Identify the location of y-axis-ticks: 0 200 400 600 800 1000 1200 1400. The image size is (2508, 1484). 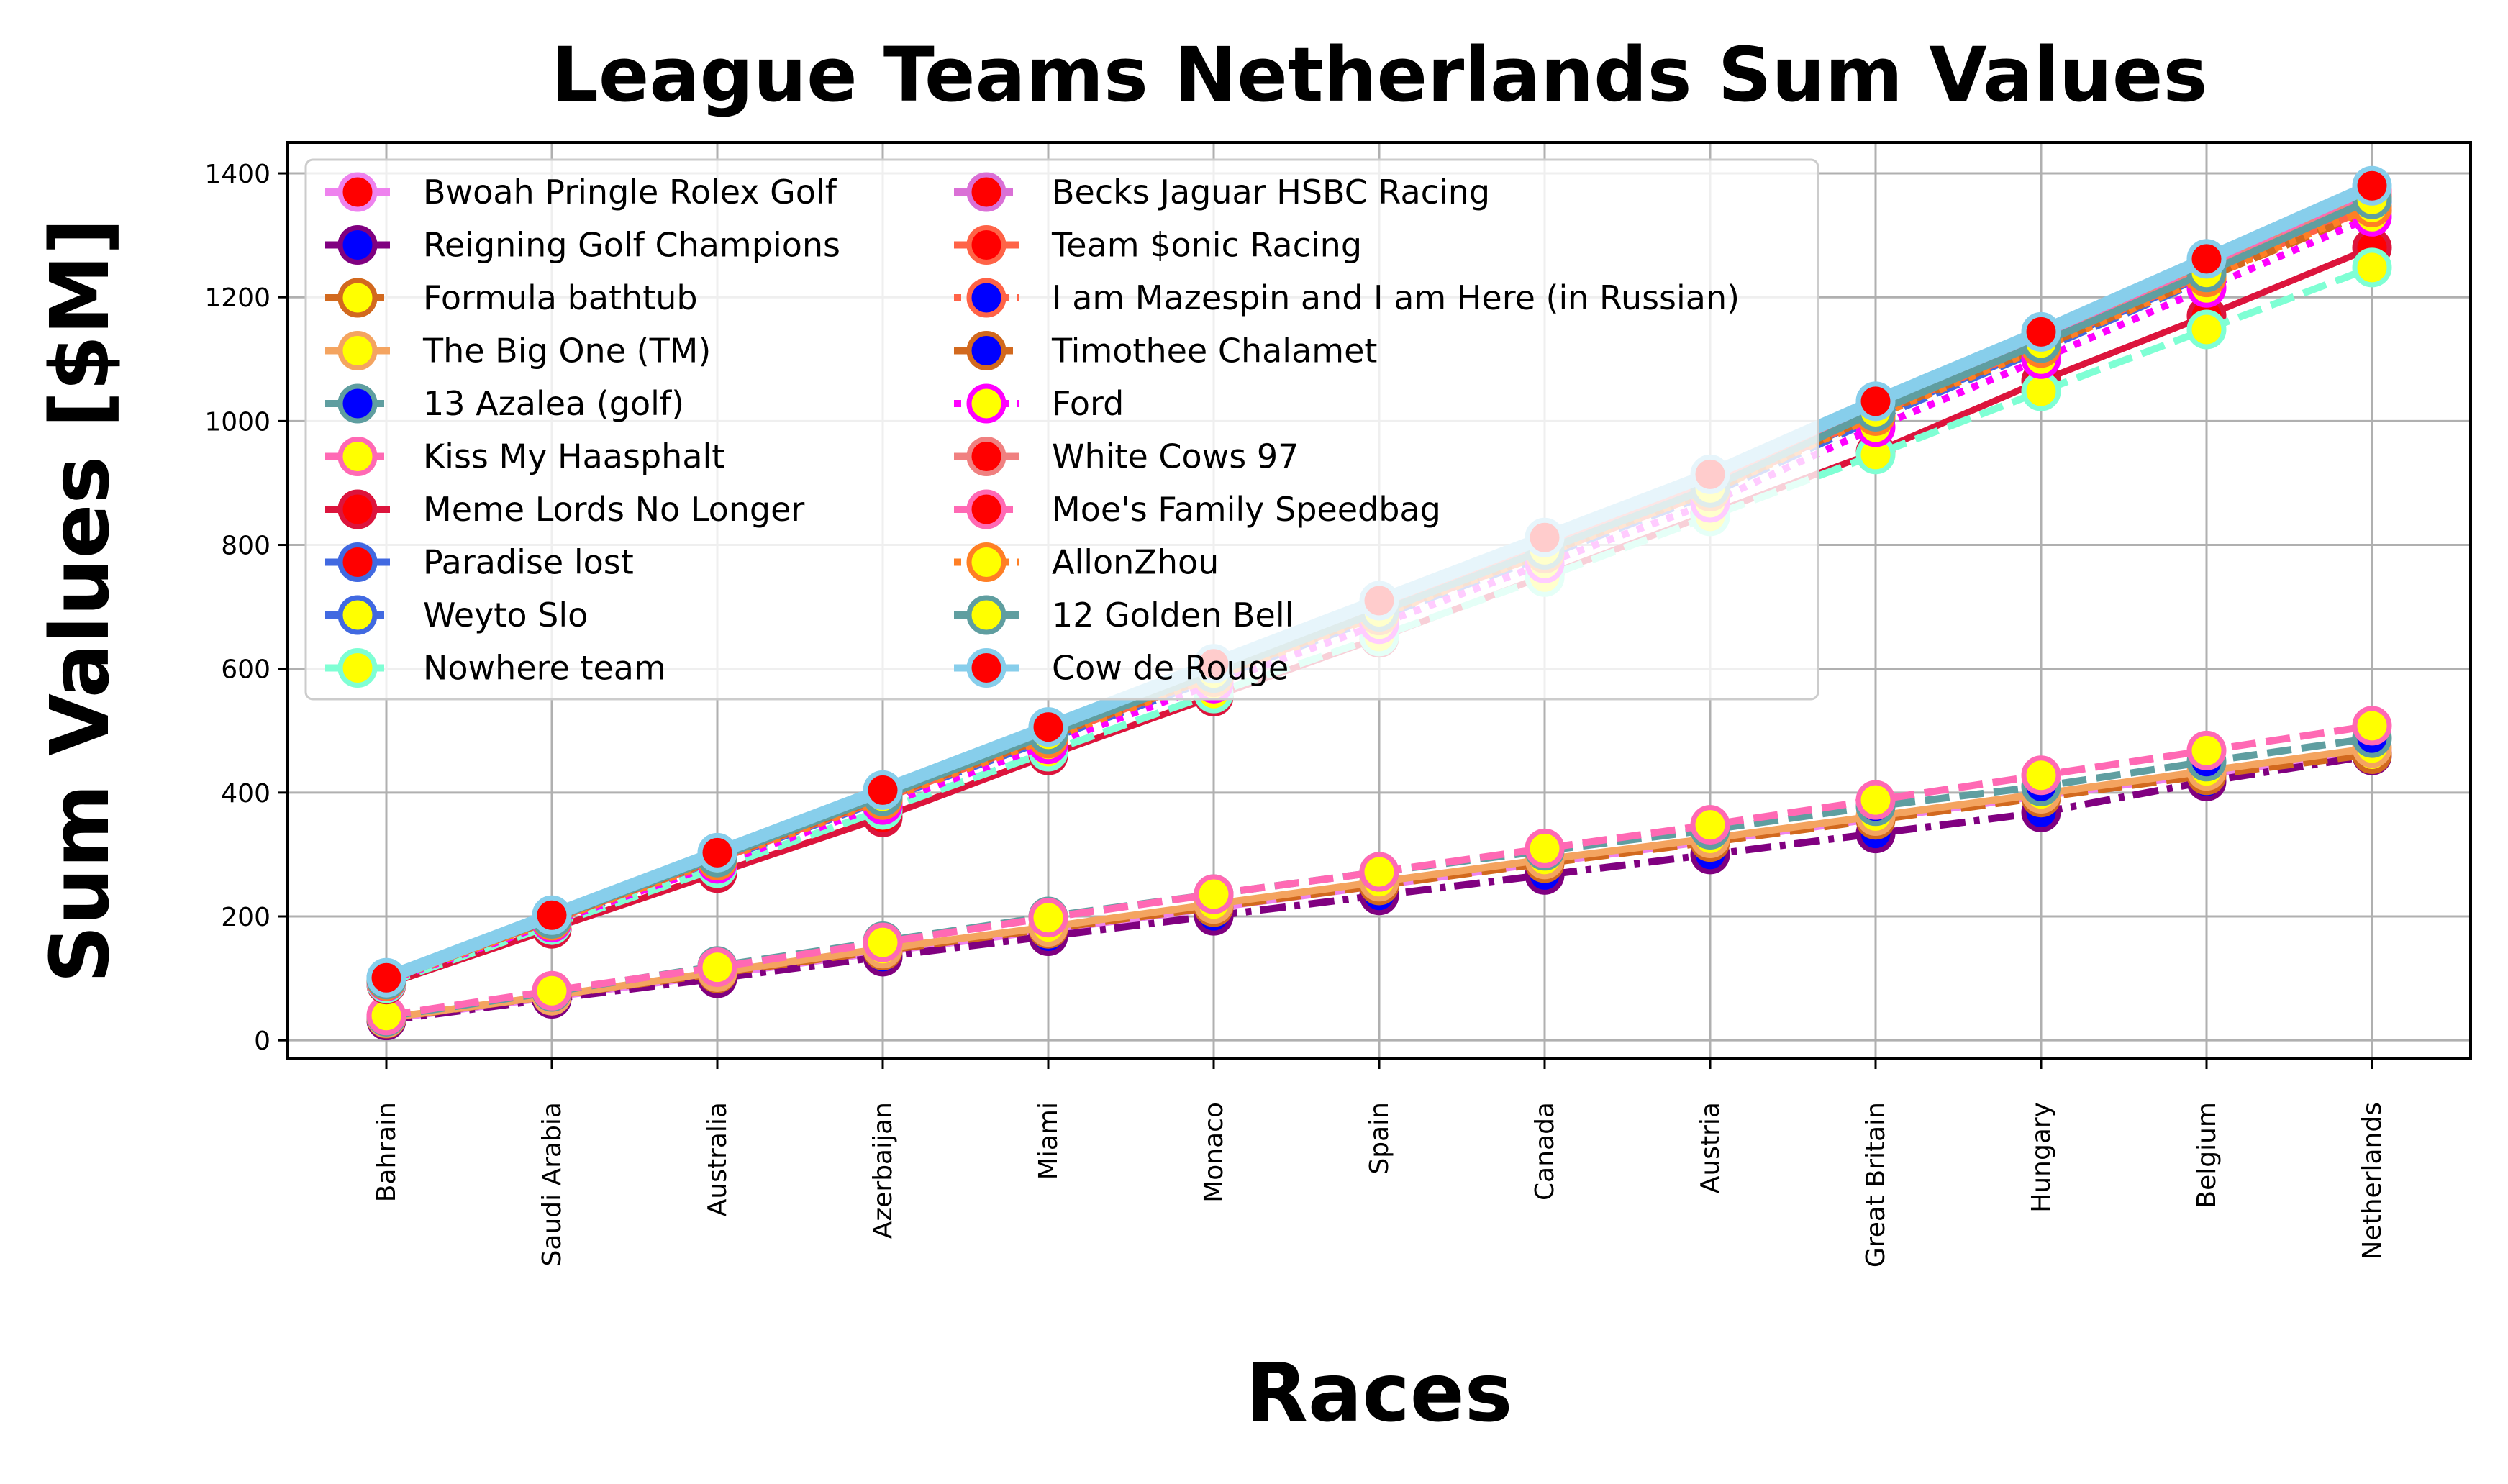
(246, 608).